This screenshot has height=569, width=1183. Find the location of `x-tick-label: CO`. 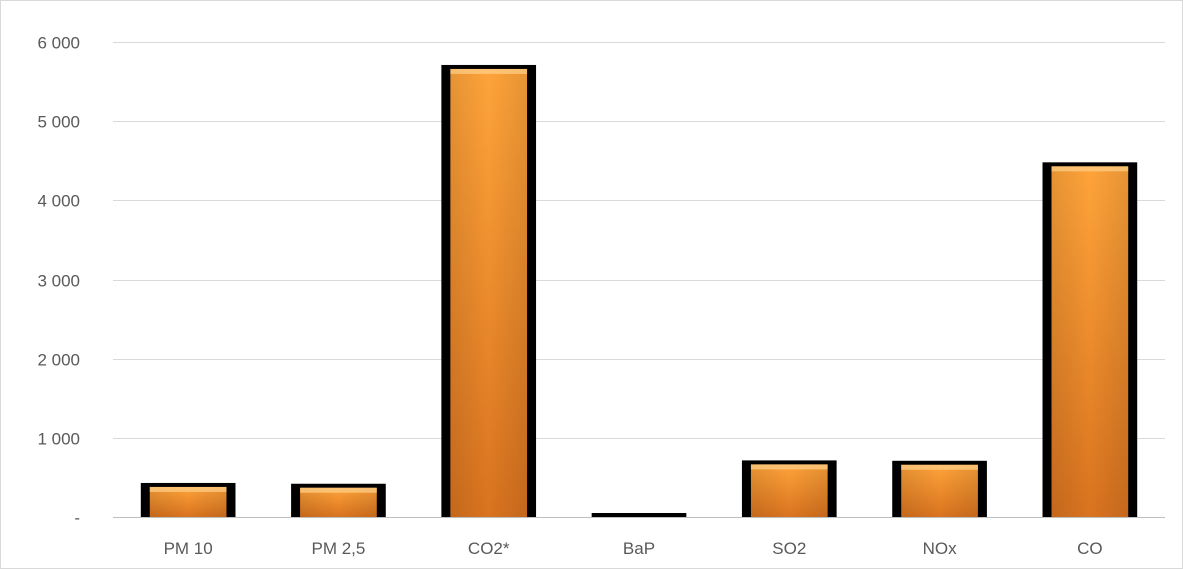

x-tick-label: CO is located at coordinates (1090, 548).